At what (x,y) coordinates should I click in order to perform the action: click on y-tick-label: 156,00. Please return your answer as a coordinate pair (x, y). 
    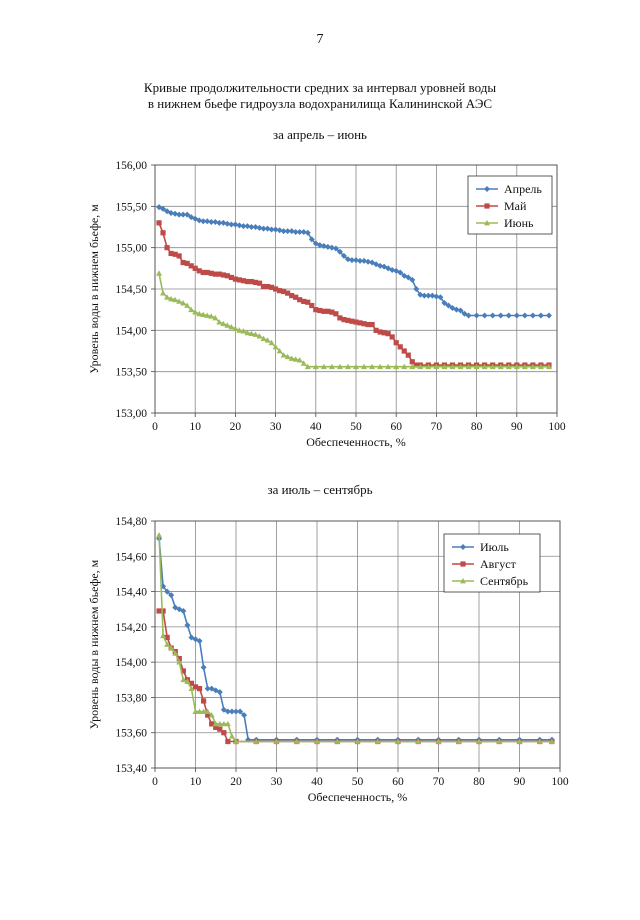
    Looking at the image, I should click on (131, 166).